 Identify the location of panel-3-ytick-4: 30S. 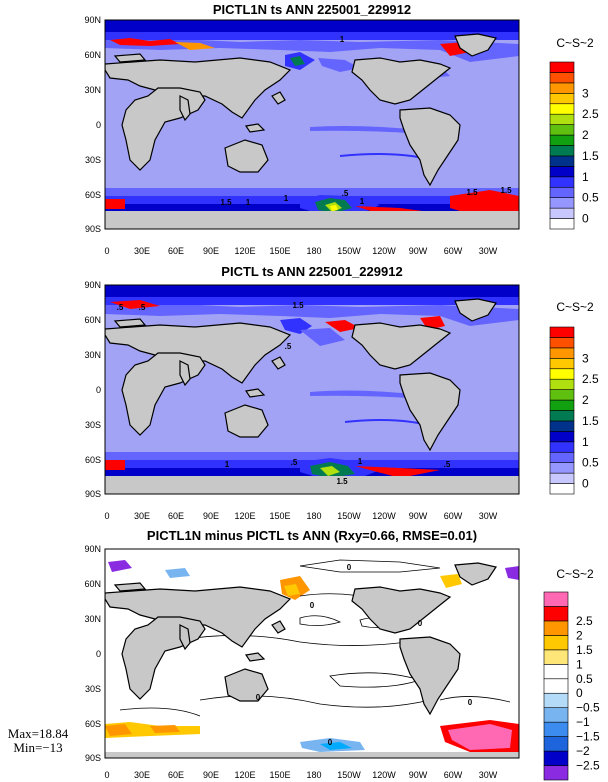
(93, 689).